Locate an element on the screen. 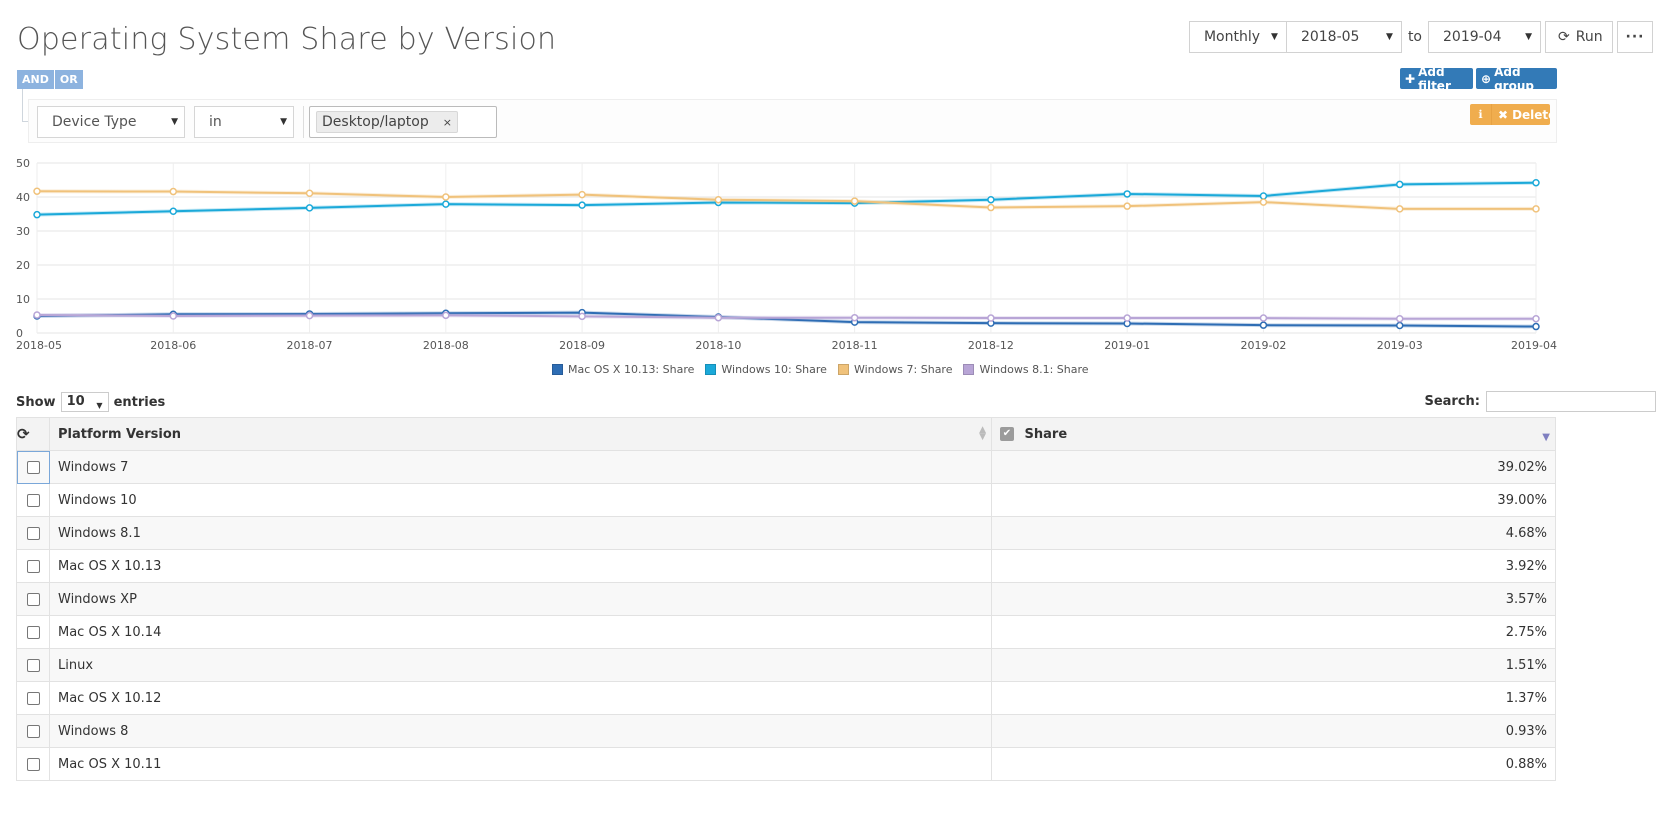 The image size is (1661, 833). entries-length-select: 10 ▼ is located at coordinates (84, 402).